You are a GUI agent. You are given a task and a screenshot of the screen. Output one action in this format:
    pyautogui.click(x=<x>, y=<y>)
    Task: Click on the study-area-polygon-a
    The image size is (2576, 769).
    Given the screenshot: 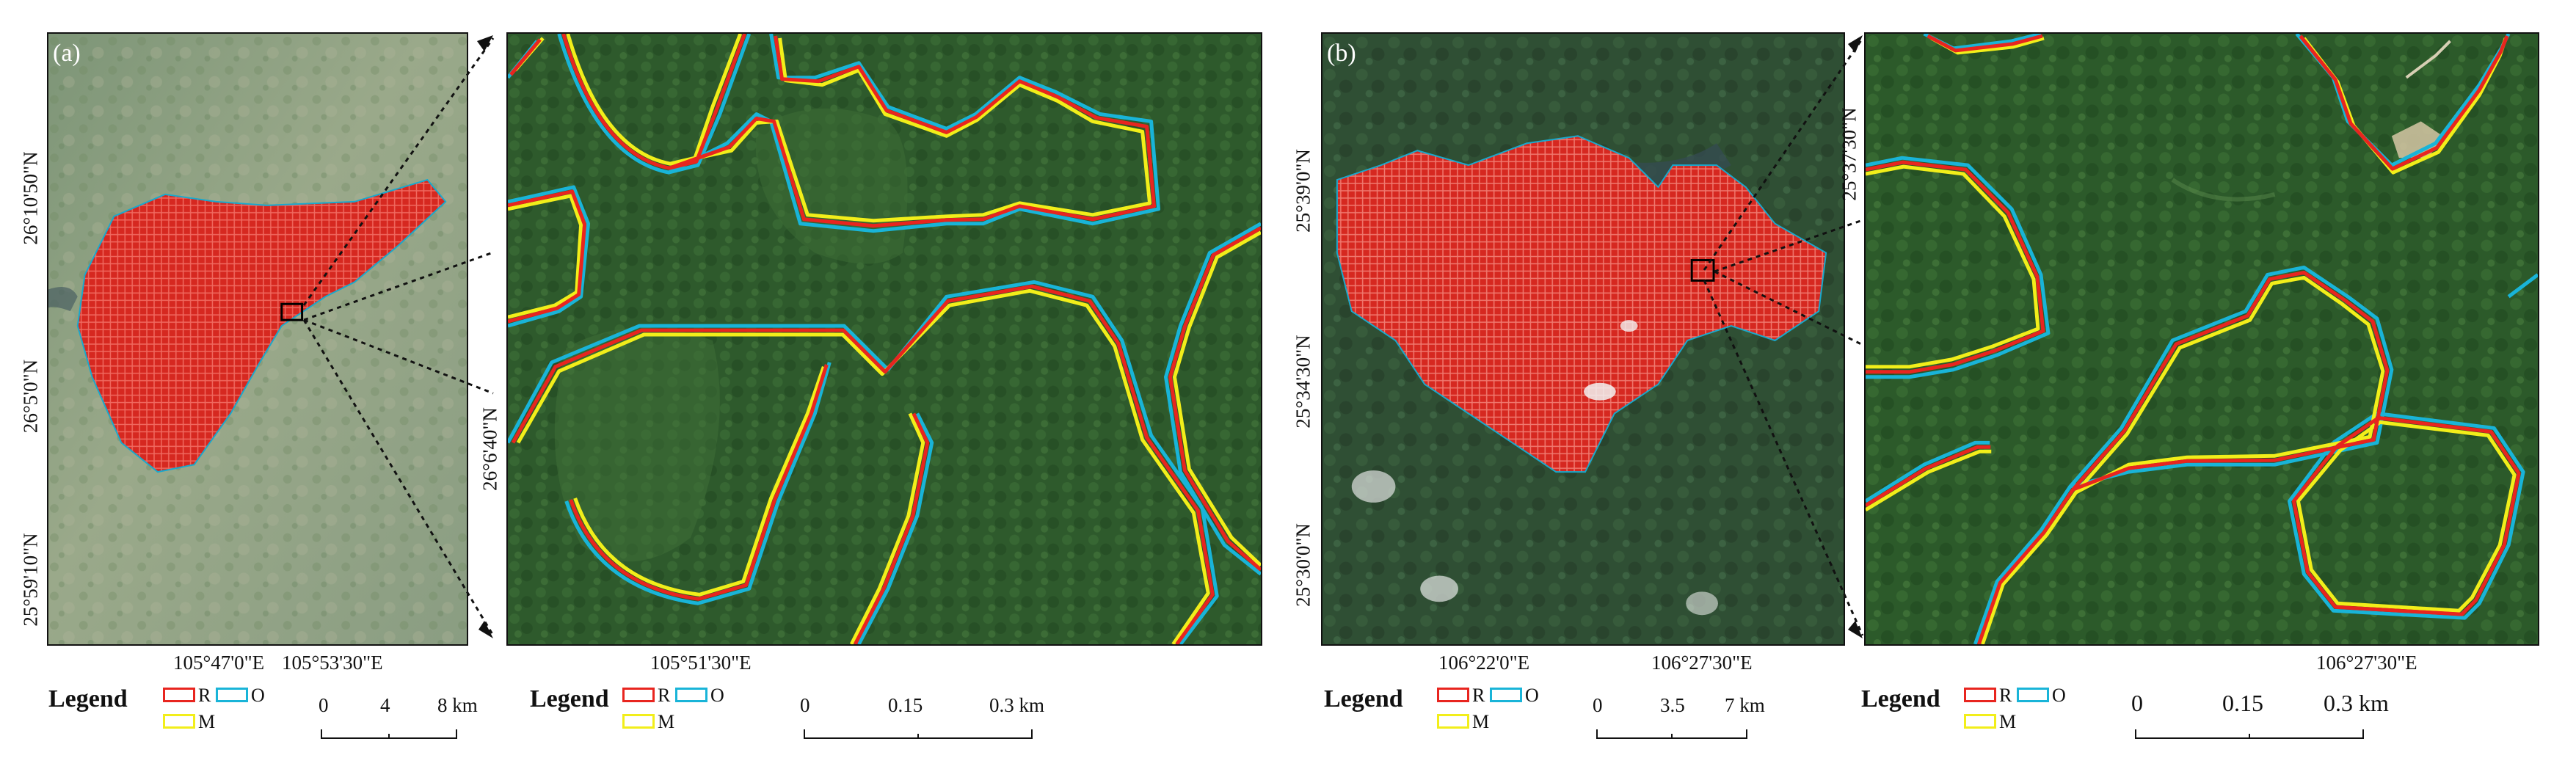 What is the action you would take?
    pyautogui.click(x=261, y=325)
    